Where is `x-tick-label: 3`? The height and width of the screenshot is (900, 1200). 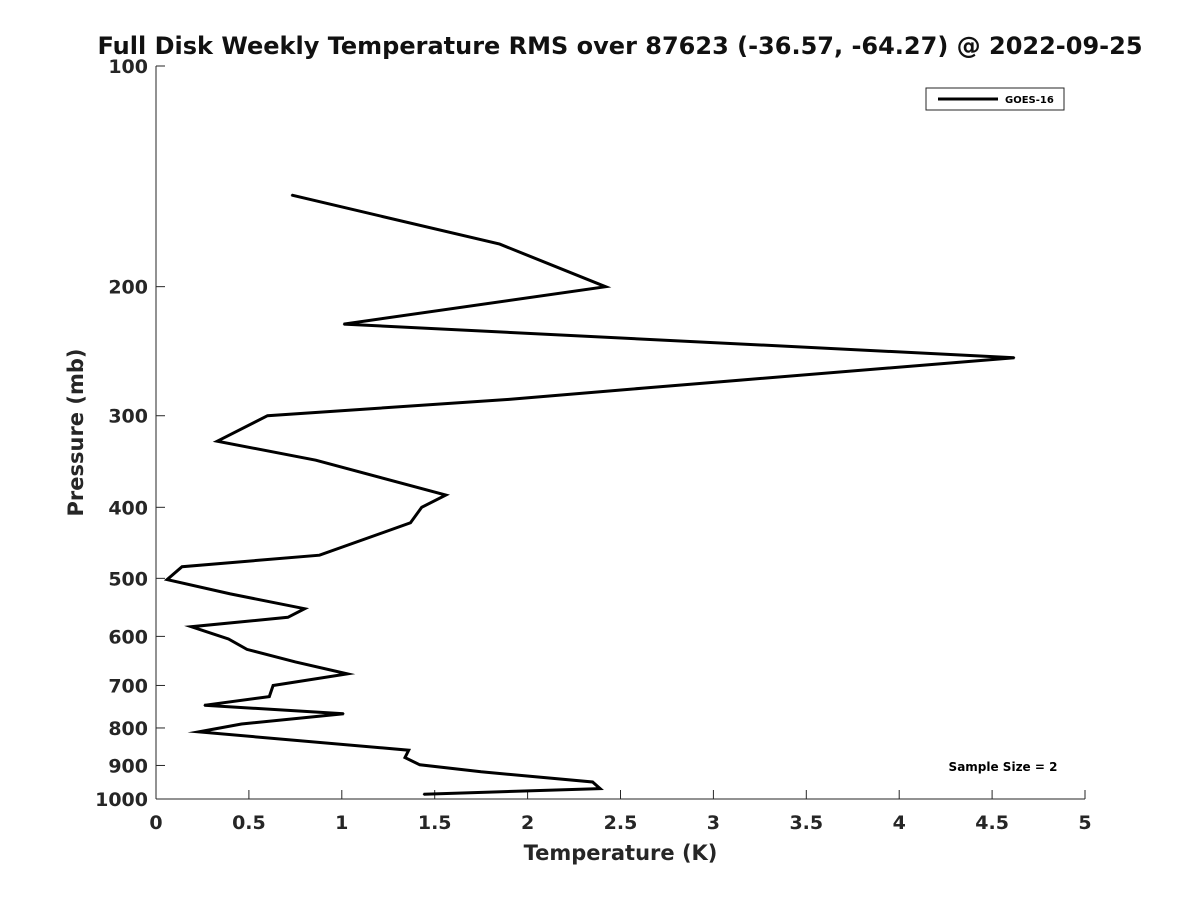
x-tick-label: 3 is located at coordinates (713, 823).